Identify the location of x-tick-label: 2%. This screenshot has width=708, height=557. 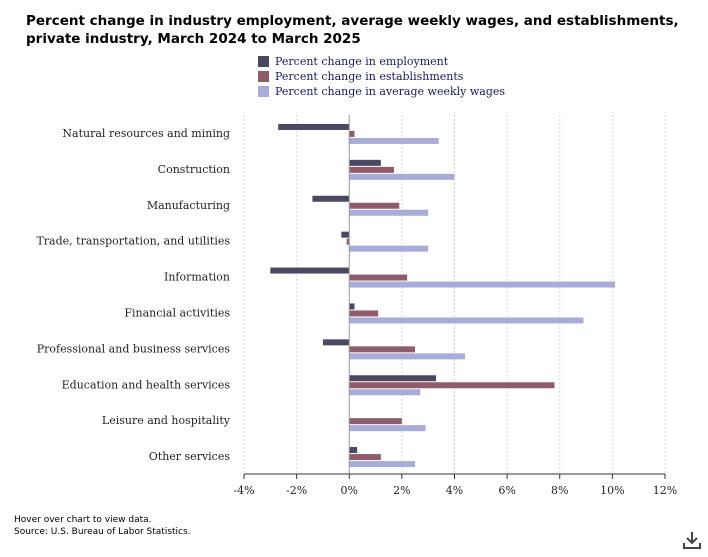
(401, 490).